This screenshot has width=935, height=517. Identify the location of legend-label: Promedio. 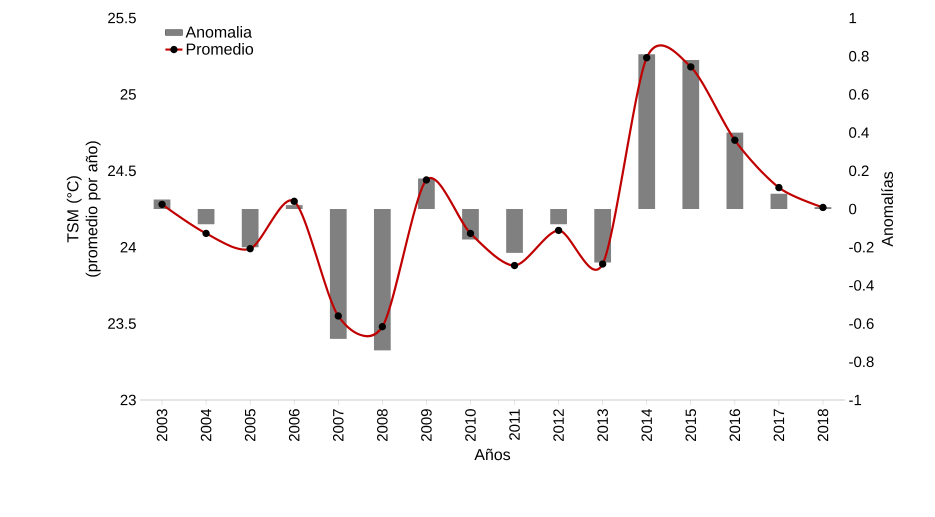
(220, 49).